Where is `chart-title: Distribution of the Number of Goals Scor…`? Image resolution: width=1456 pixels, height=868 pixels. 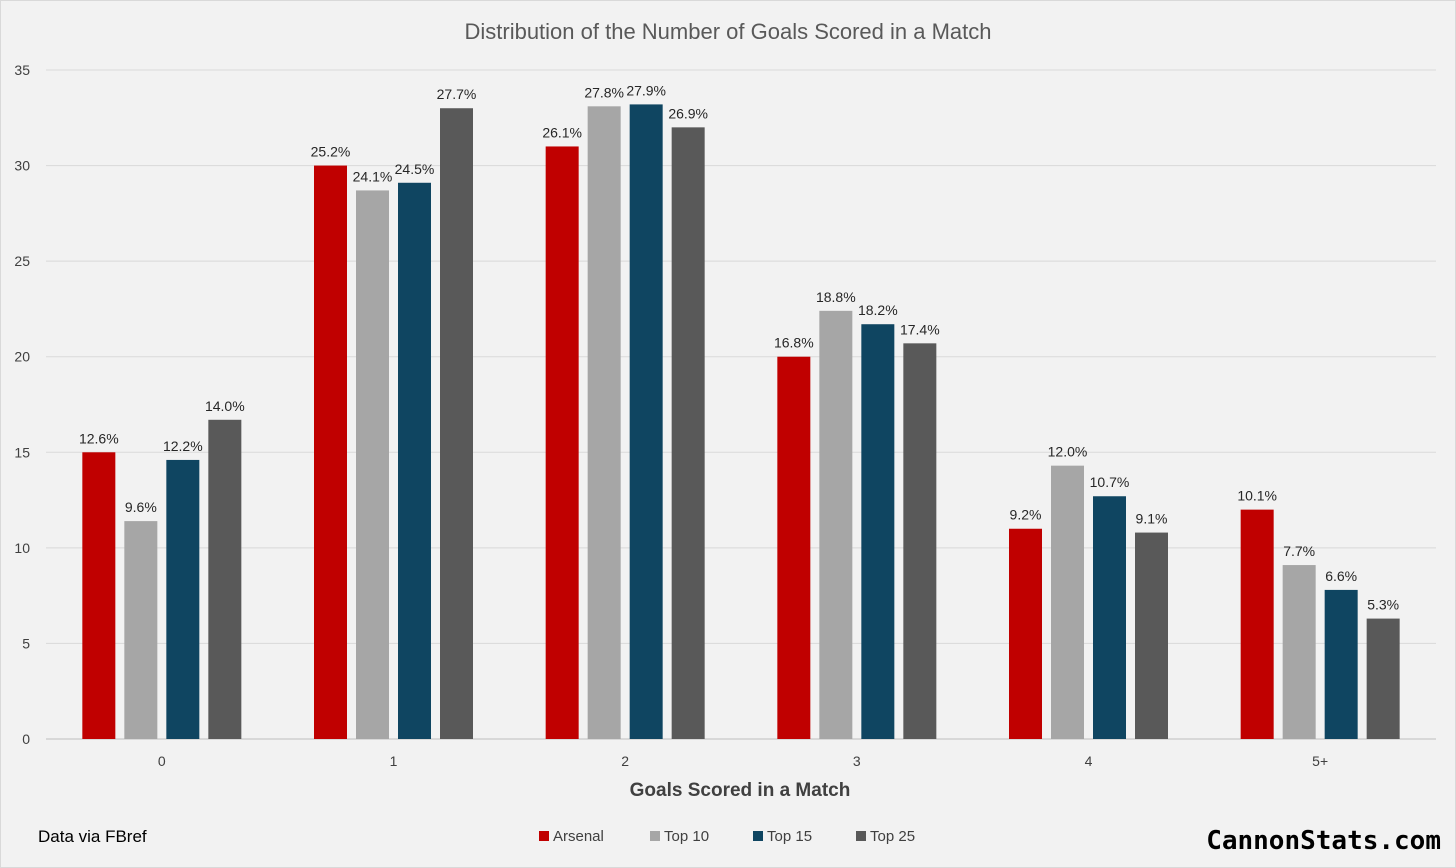
chart-title: Distribution of the Number of Goals Scor… is located at coordinates (727, 31).